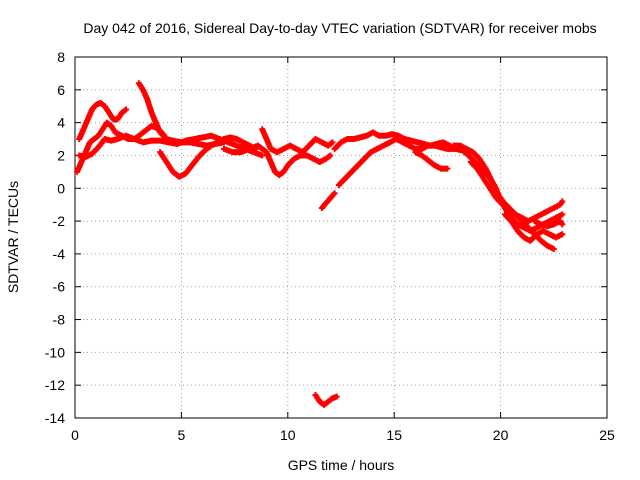 The height and width of the screenshot is (480, 640). Describe the element at coordinates (61, 57) in the screenshot. I see `y-tick-label: 8` at that location.